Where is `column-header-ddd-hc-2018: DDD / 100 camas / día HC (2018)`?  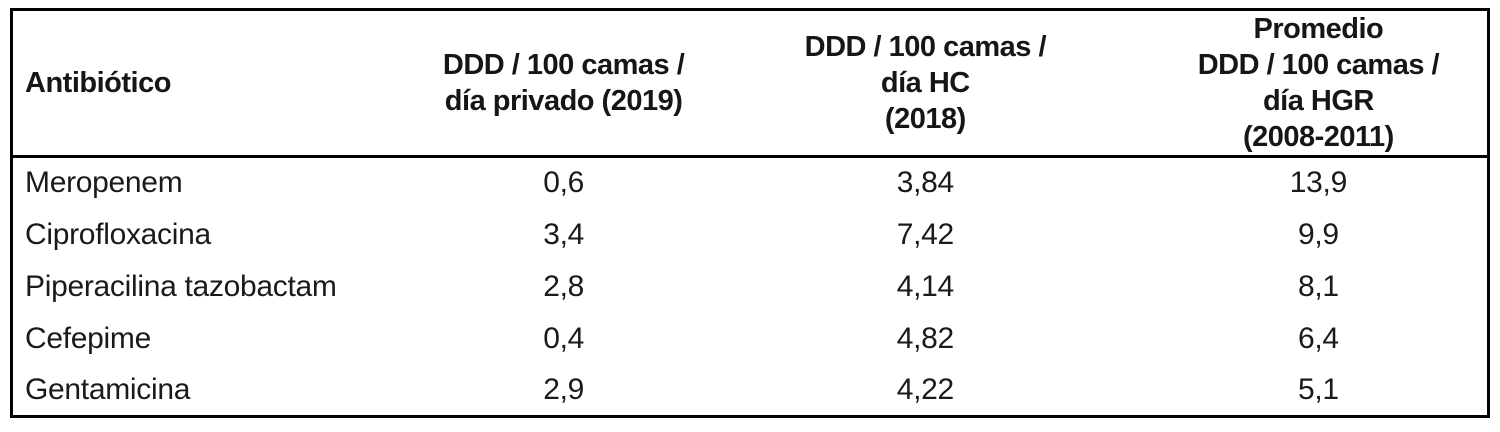
column-header-ddd-hc-2018: DDD / 100 camas / día HC (2018) is located at coordinates (925, 83).